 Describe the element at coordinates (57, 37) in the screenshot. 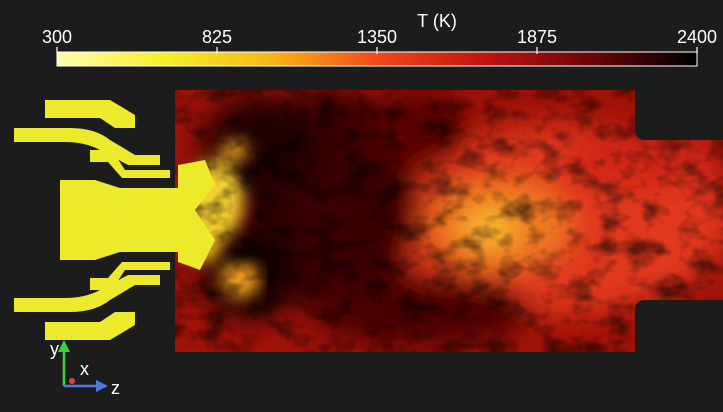

I see `colorbar-tick-label: 300` at that location.